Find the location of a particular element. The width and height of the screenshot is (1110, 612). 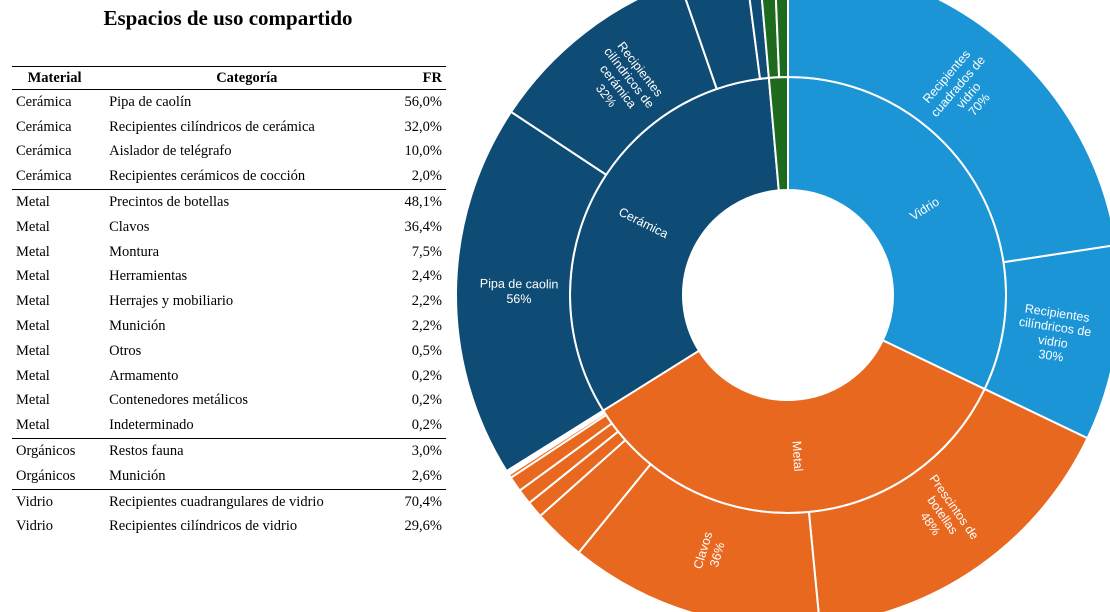

table-row: Metal Precintos de botellas 48,1% is located at coordinates (229, 202).